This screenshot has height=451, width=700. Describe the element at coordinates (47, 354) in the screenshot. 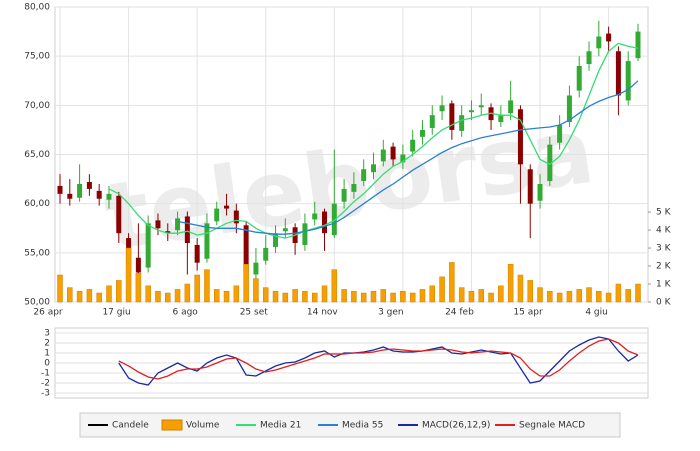

I see `y-tick-label: 1` at that location.